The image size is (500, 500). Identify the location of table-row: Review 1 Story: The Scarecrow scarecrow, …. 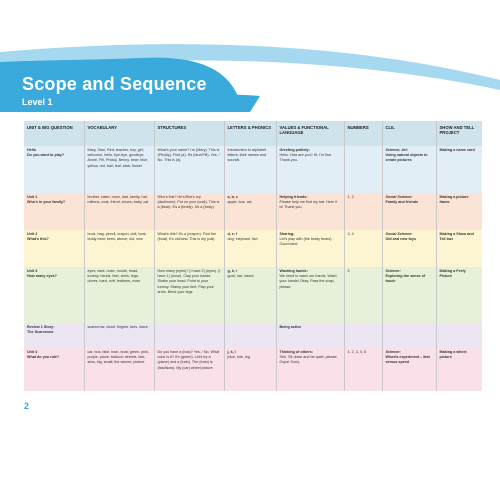
(253, 335).